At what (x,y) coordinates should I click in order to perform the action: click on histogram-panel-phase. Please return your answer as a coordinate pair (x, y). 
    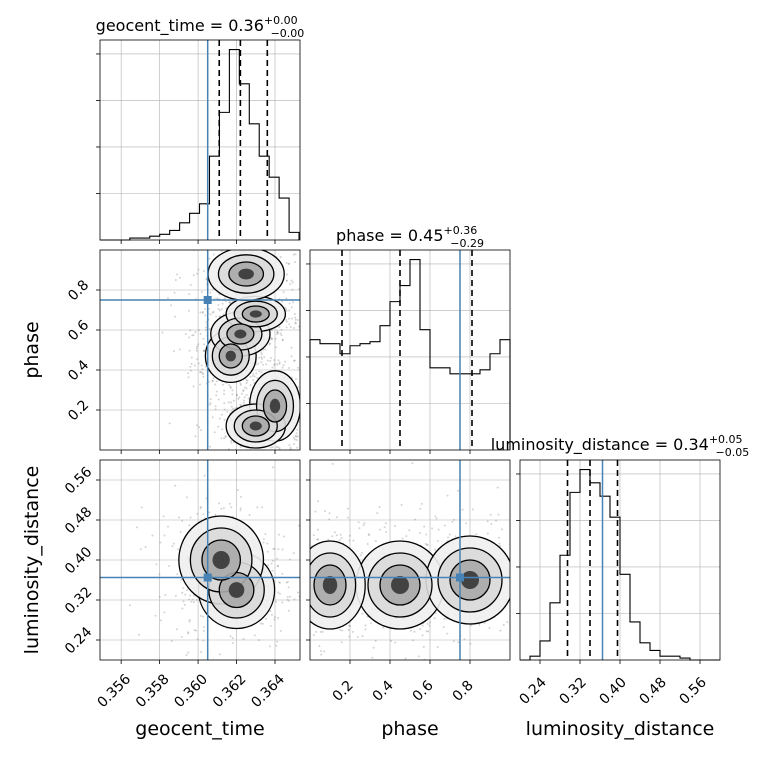
    Looking at the image, I should click on (408, 351).